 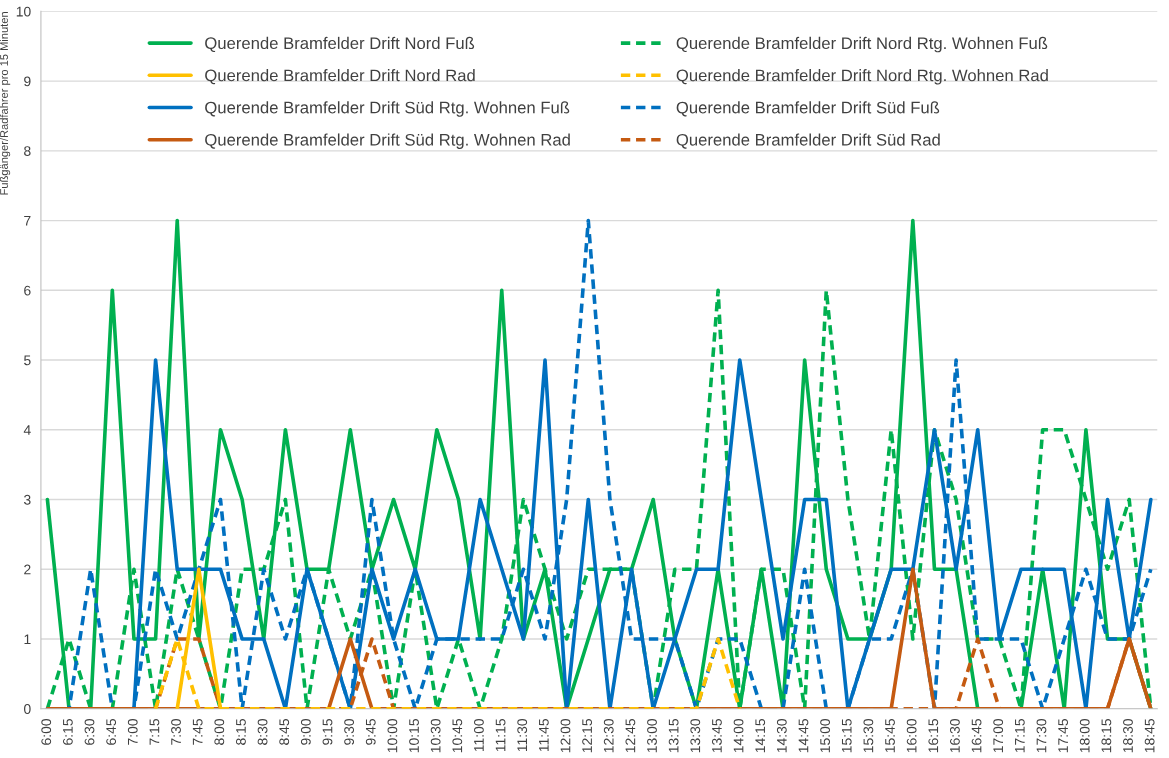 I want to click on y-axis-title: Fußgänger/Radfahrer pro 15 Minuten, so click(x=5, y=103).